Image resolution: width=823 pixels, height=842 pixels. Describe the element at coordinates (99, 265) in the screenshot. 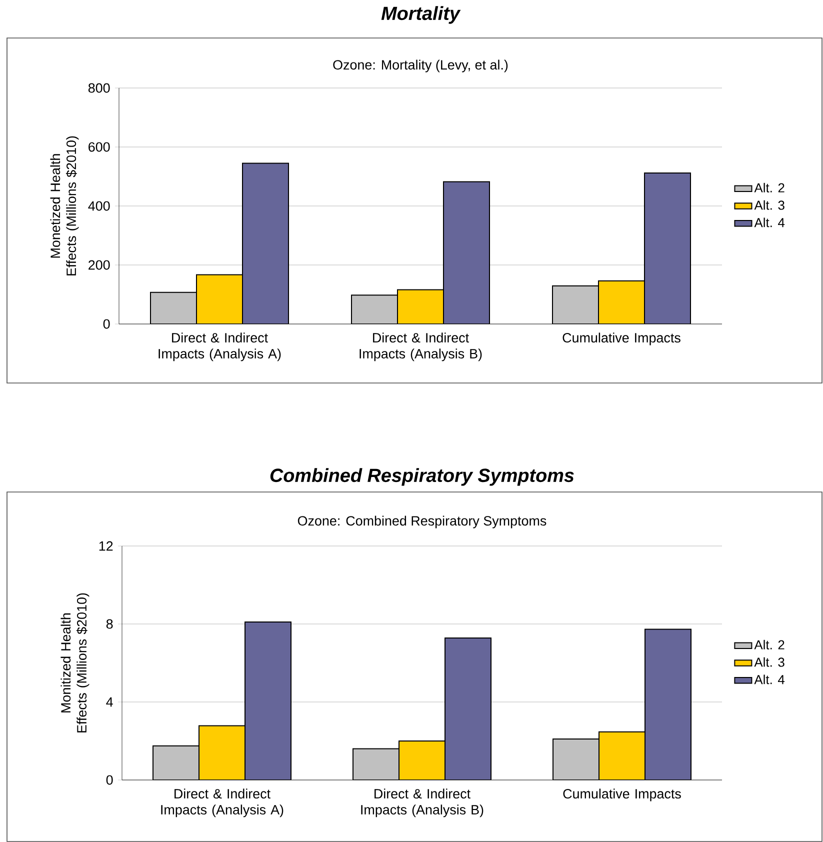

I see `y-tick-label: 200` at that location.